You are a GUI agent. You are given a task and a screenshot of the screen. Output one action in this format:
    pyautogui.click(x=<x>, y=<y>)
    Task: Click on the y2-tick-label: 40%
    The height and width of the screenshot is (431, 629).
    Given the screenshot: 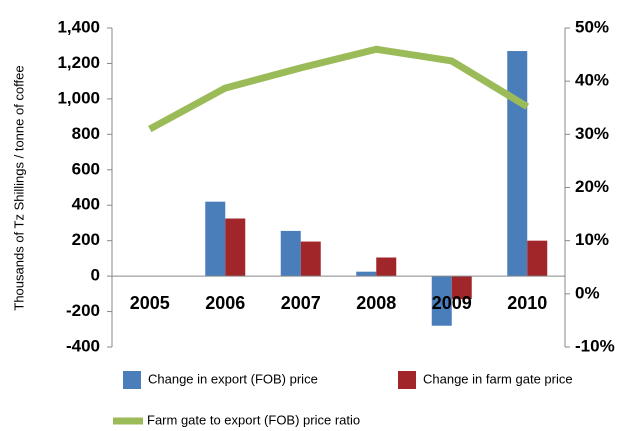 What is the action you would take?
    pyautogui.click(x=592, y=80)
    